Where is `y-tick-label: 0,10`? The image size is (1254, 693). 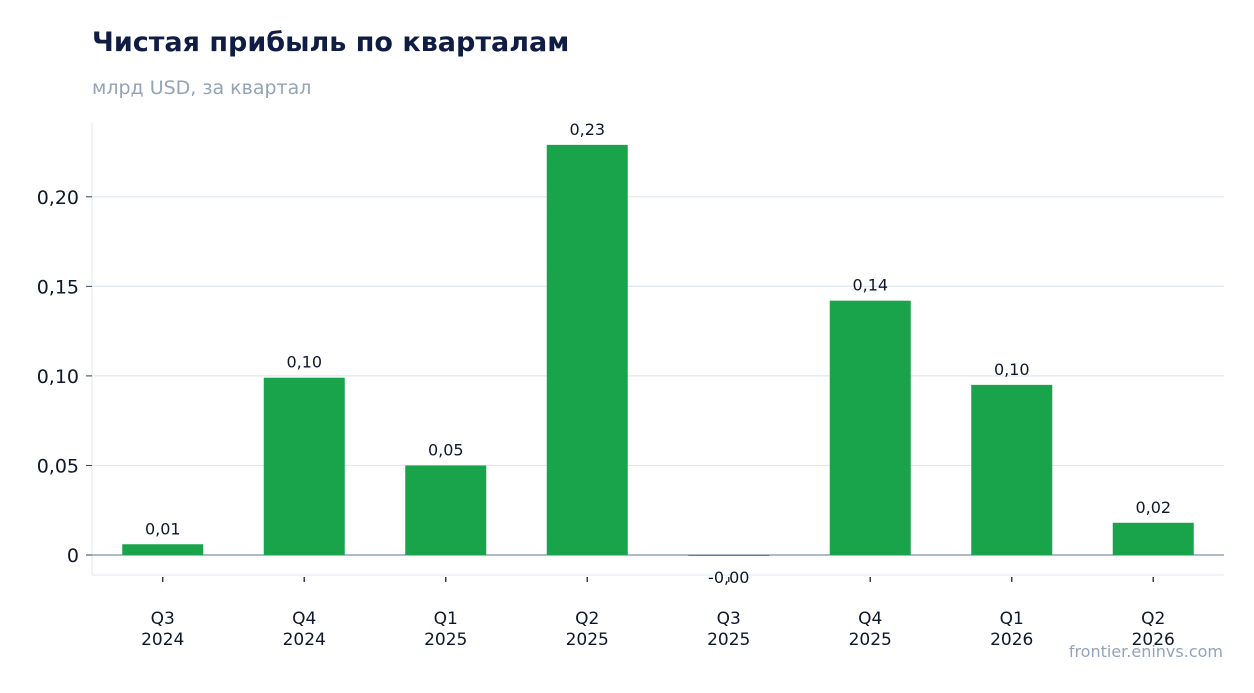
y-tick-label: 0,10 is located at coordinates (58, 377).